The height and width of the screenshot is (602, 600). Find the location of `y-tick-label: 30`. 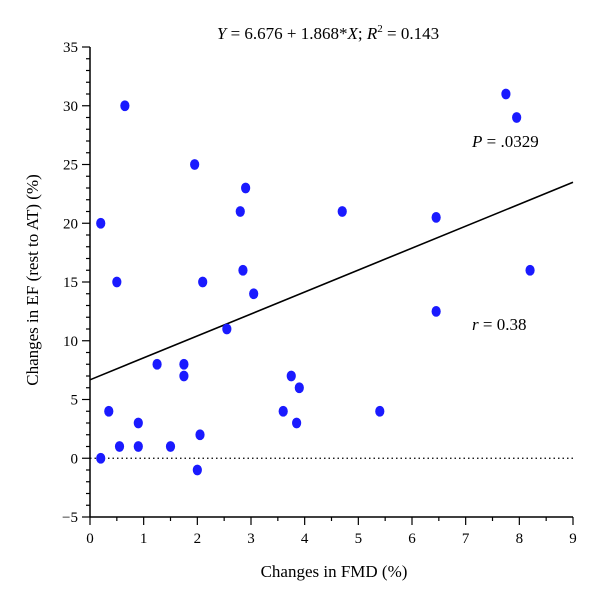

y-tick-label: 30 is located at coordinates (70, 107).